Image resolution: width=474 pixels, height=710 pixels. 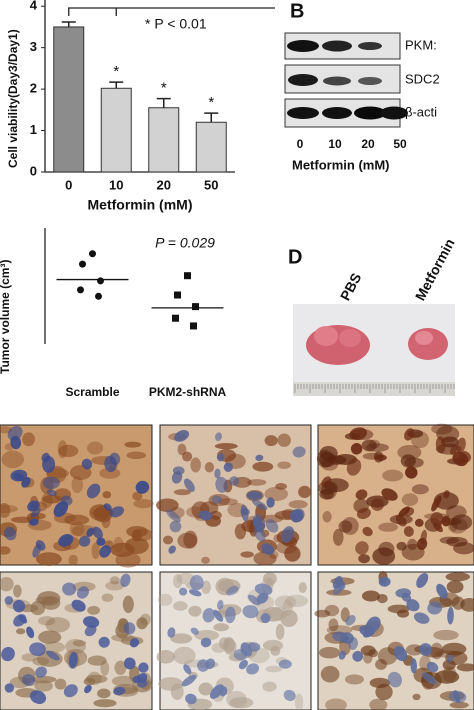 I want to click on y-tick-label: 4, so click(x=34, y=6).